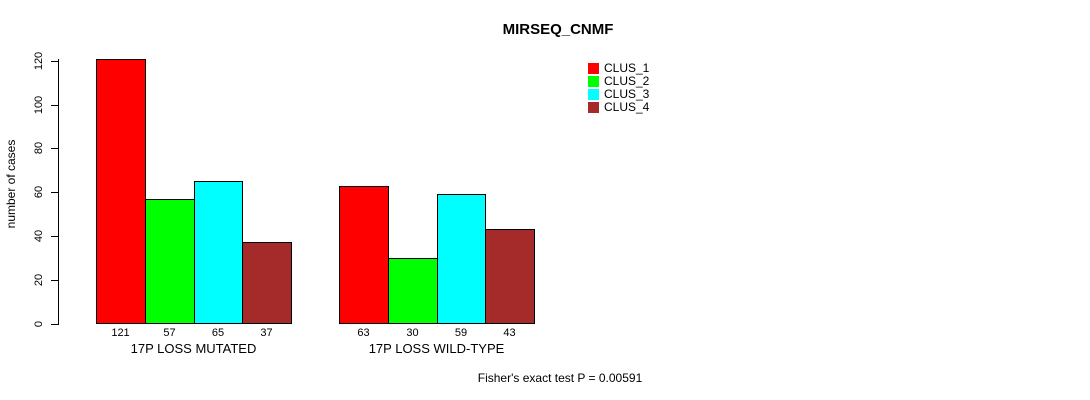  I want to click on y-axis-tick-label: 60, so click(39, 192).